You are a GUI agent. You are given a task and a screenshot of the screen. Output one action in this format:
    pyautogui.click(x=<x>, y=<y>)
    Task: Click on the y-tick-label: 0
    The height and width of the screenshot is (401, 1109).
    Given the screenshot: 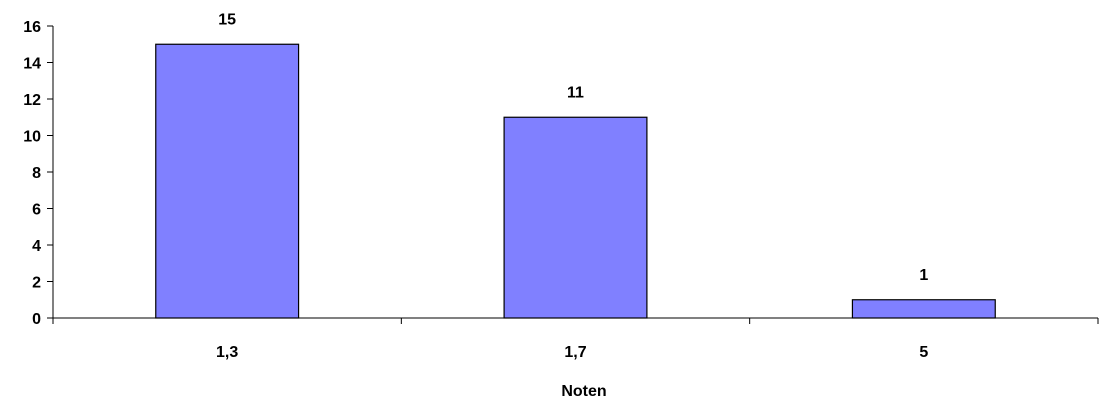 What is the action you would take?
    pyautogui.click(x=36, y=319)
    